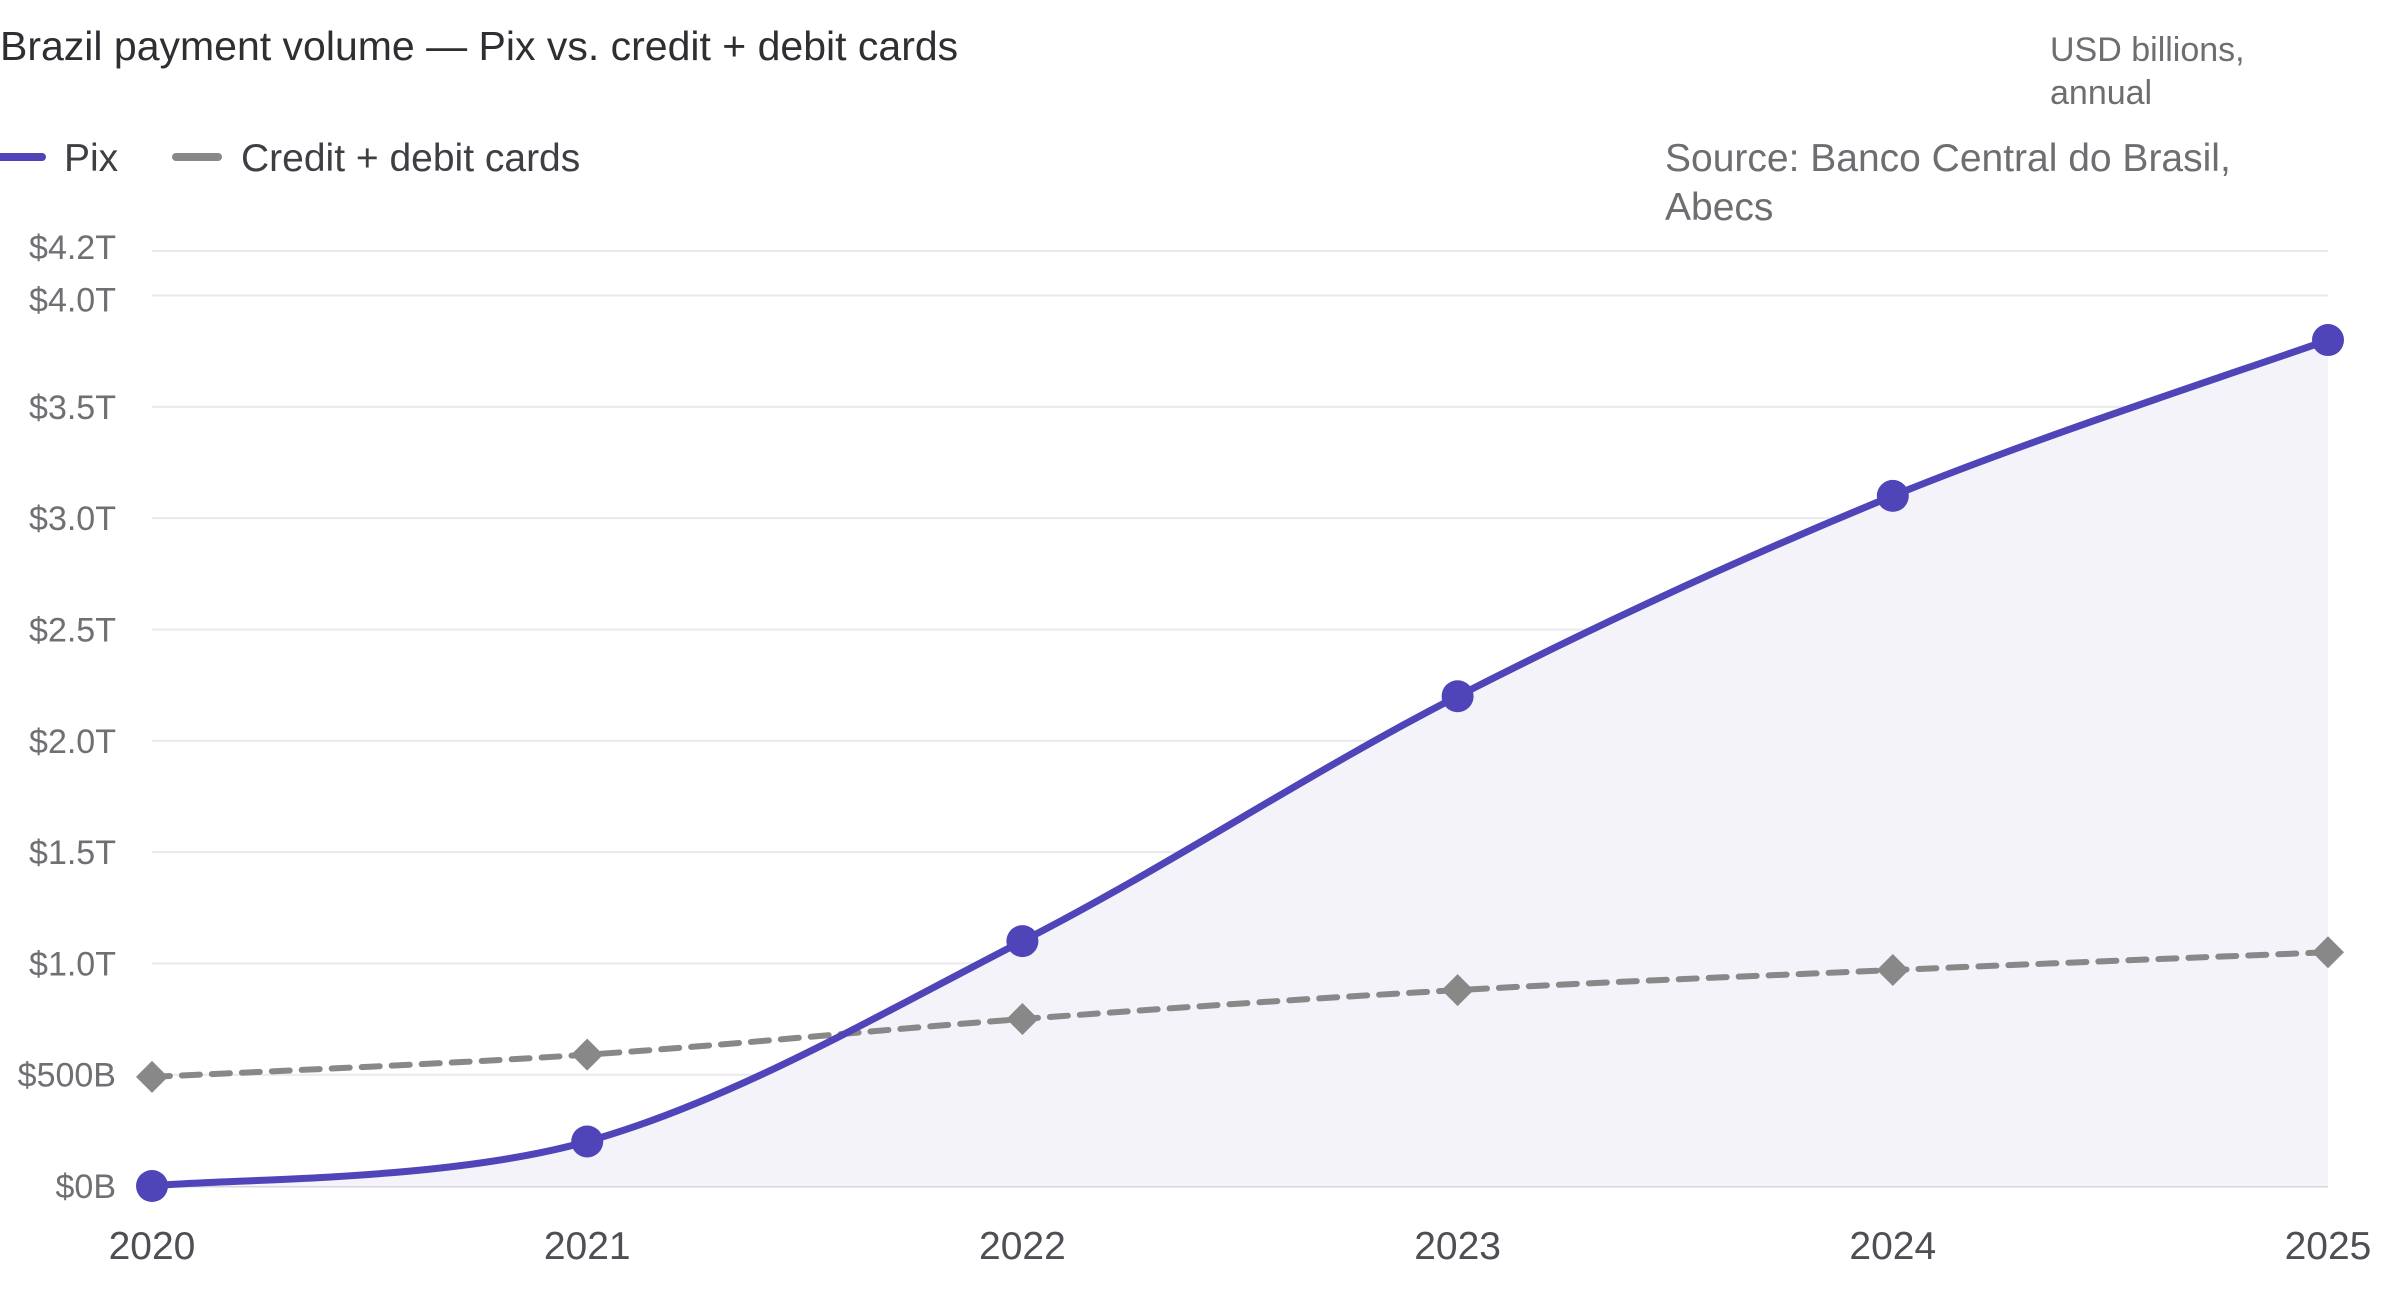 The image size is (2385, 1304). Describe the element at coordinates (152, 1246) in the screenshot. I see `x-axis-tick-label: 2020` at that location.